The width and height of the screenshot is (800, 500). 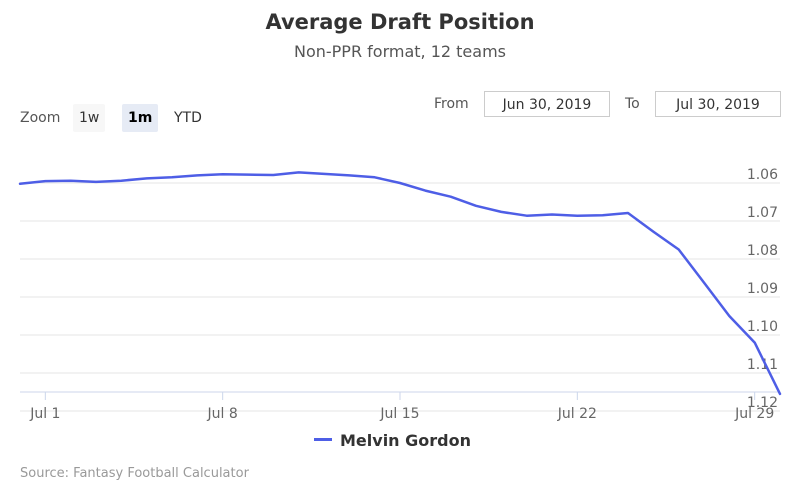 What do you see at coordinates (754, 414) in the screenshot?
I see `x-tick-label: Jul 29` at bounding box center [754, 414].